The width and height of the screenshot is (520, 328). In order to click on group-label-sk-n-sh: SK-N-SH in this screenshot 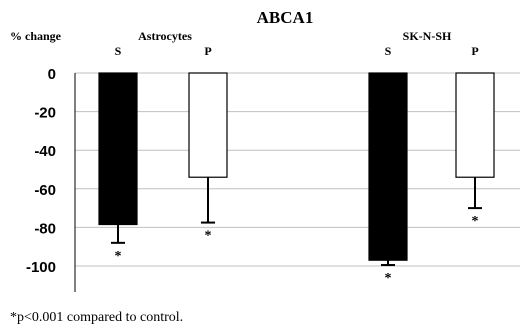, I will do `click(427, 36)`.